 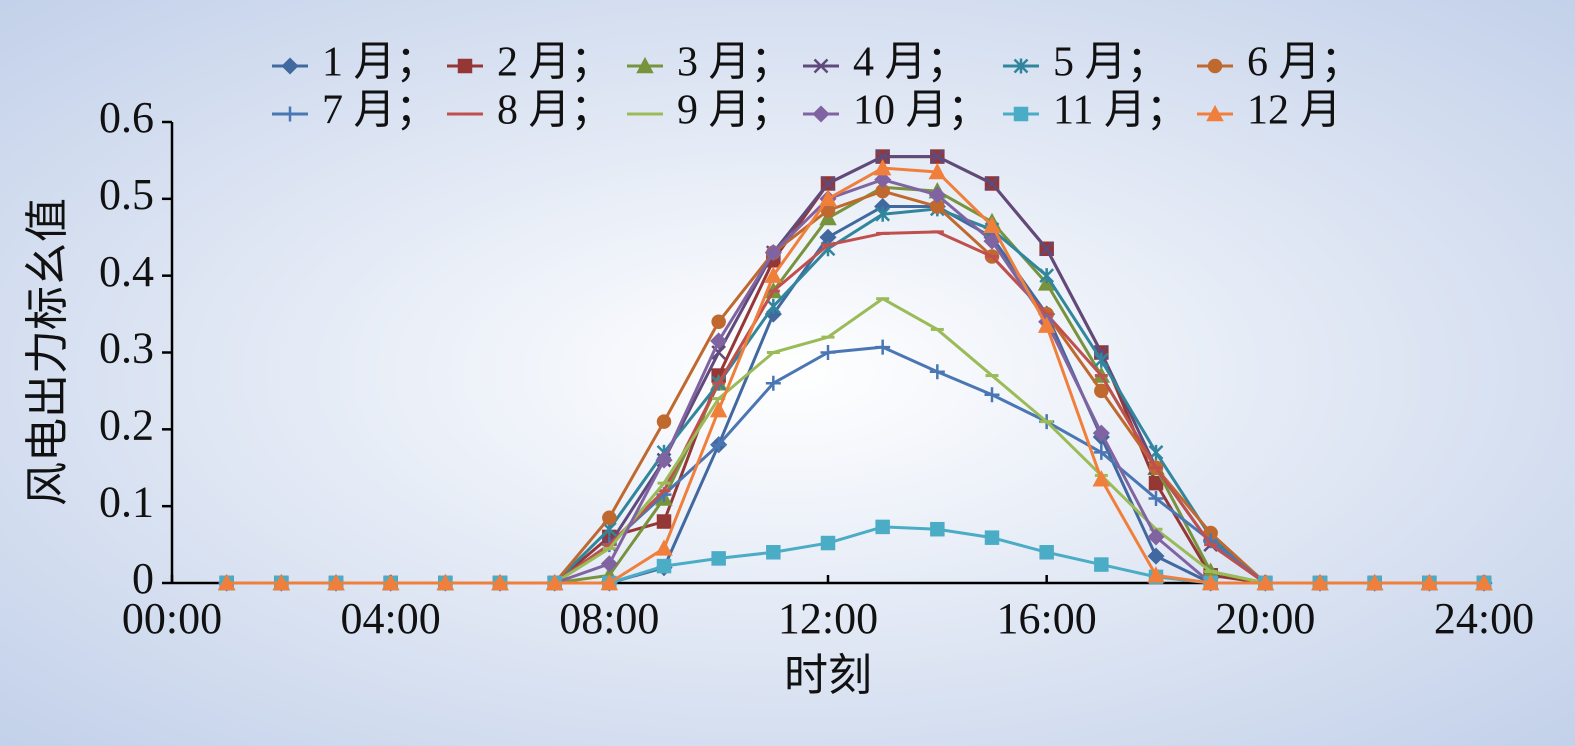 What do you see at coordinates (126, 117) in the screenshot?
I see `y-tick-label: 0.6` at bounding box center [126, 117].